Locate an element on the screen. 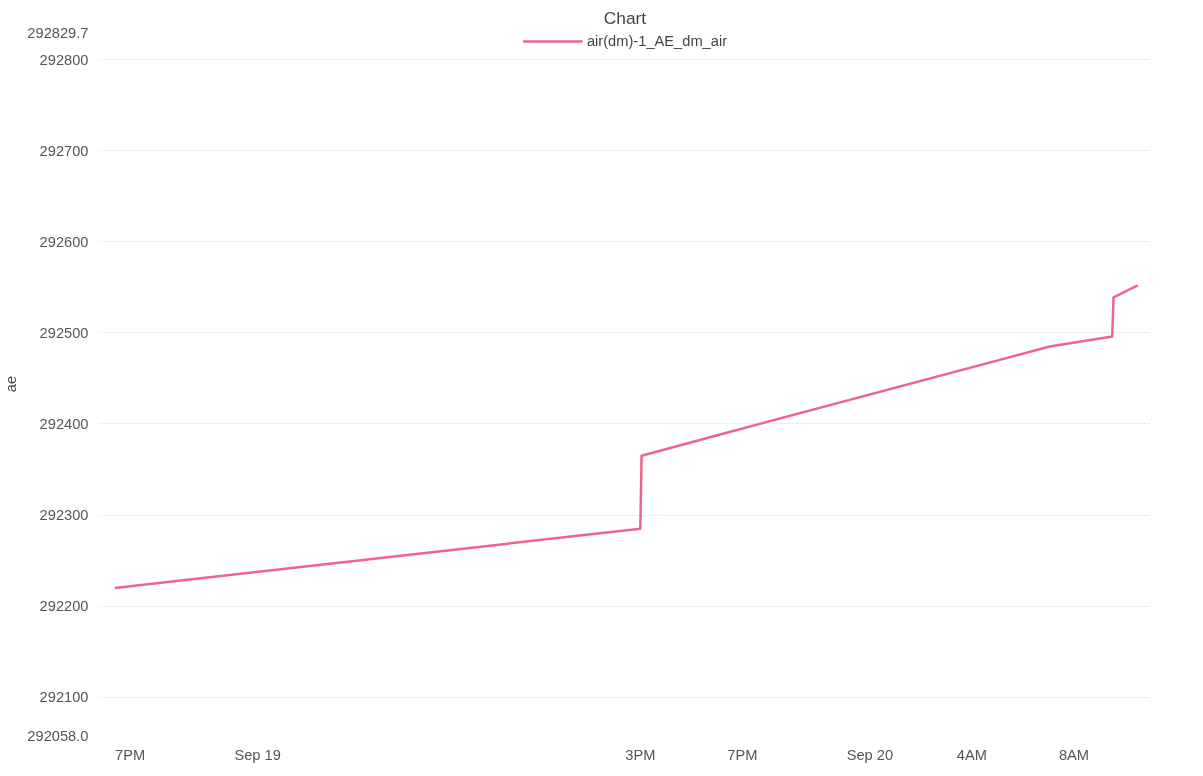 This screenshot has height=776, width=1203. y-tick-label: 292100 is located at coordinates (64, 697).